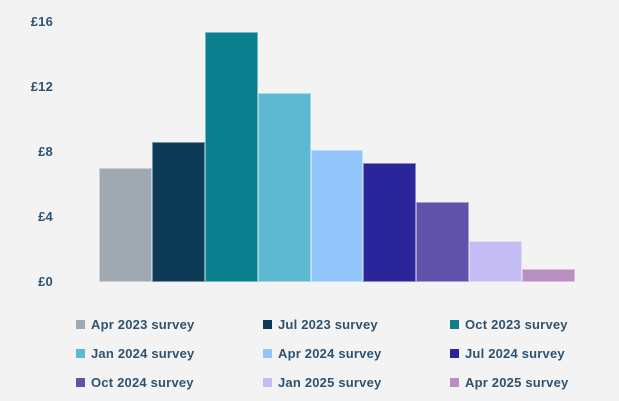 The width and height of the screenshot is (619, 401). What do you see at coordinates (45, 216) in the screenshot?
I see `y-axis-label: £4` at bounding box center [45, 216].